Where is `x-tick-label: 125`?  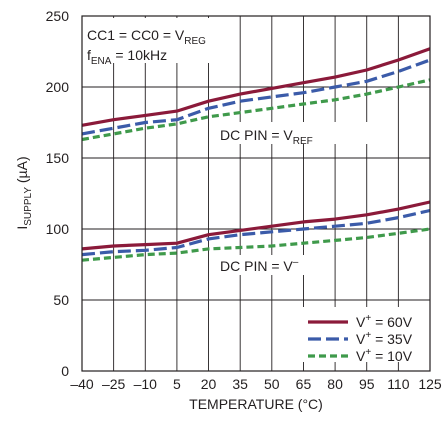
x-tick-label: 125 is located at coordinates (430, 384).